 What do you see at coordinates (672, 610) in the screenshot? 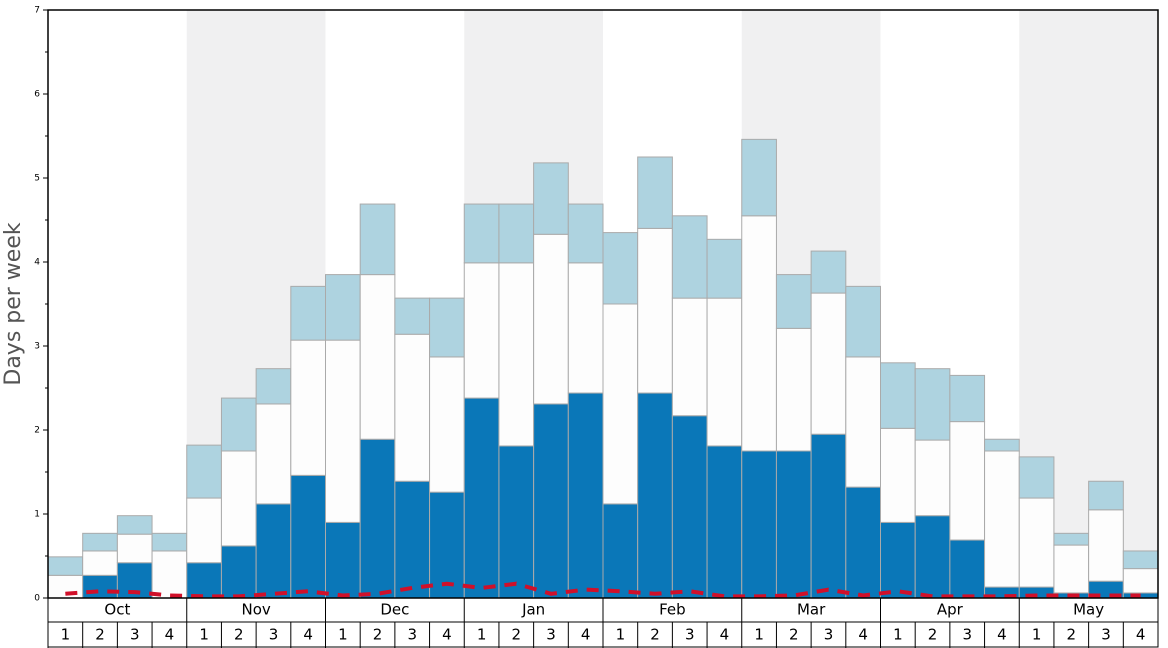
I see `month-label: Feb` at bounding box center [672, 610].